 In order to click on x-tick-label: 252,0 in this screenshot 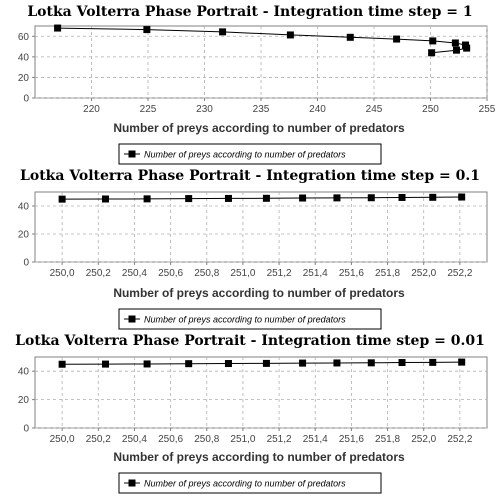, I will do `click(423, 439)`.